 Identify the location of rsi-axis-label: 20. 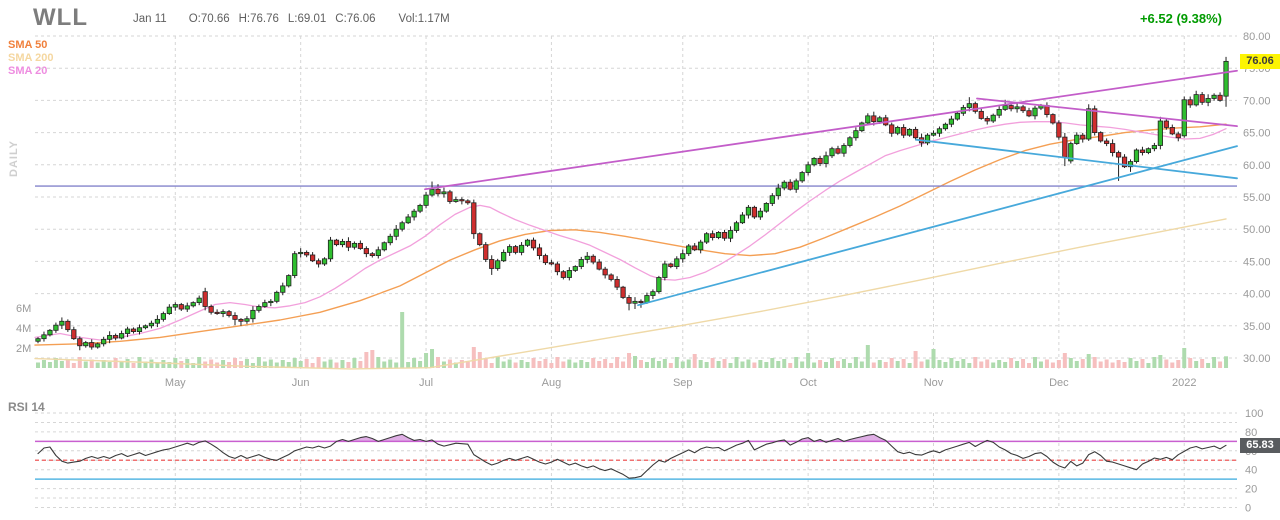
(1251, 490).